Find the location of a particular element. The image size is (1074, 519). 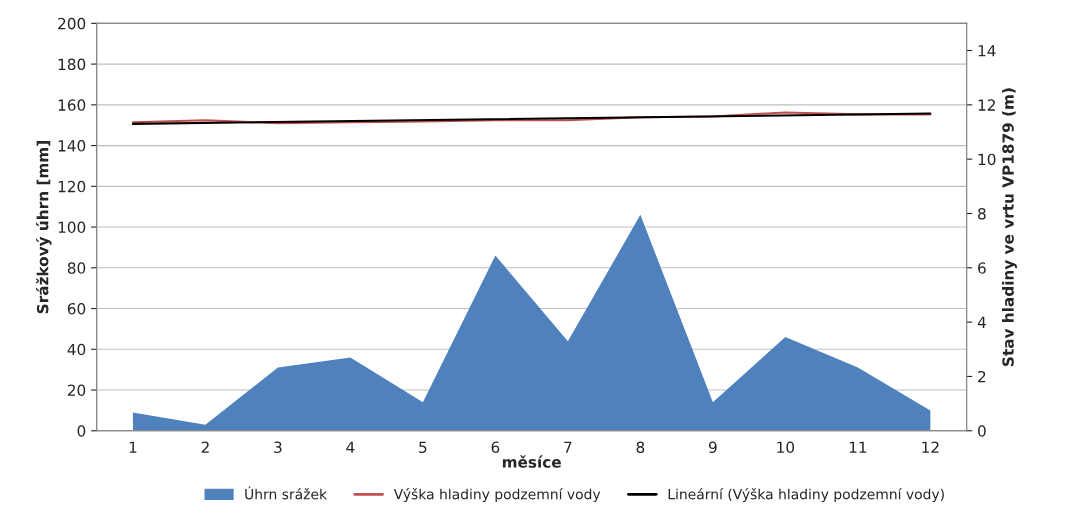

y-tick-label: 200 is located at coordinates (72, 23).